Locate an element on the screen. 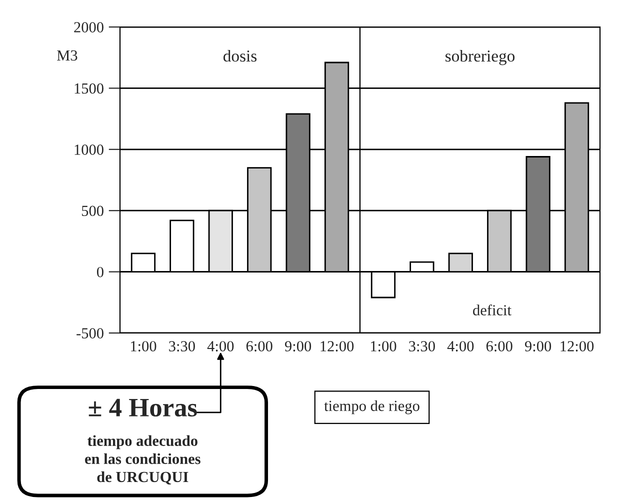 The height and width of the screenshot is (503, 634). y-tick-label: 2000 is located at coordinates (89, 27).